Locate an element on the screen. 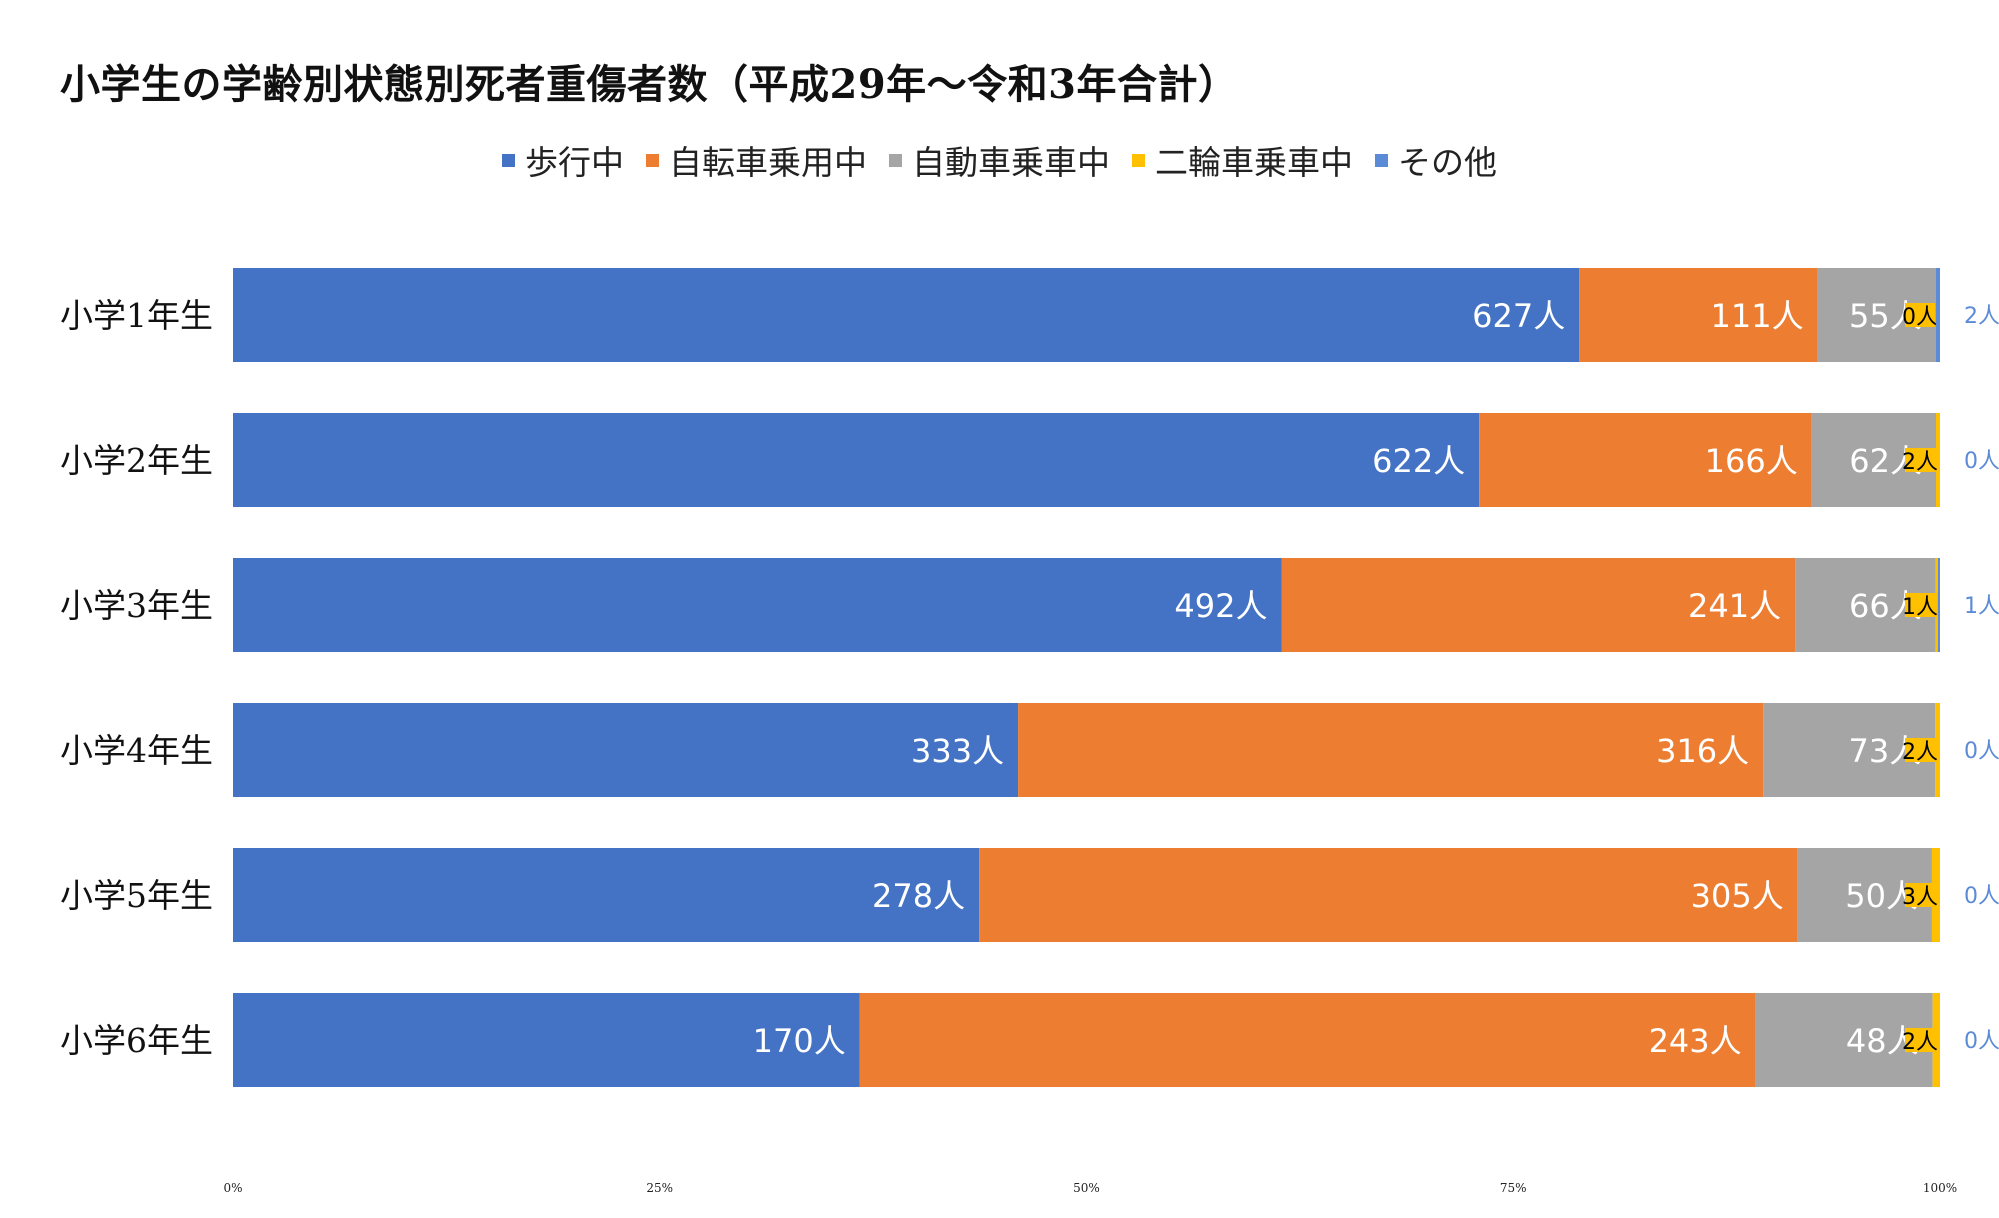  legend: 歩行中 自転車乗用中 自動車乗車中 二輪車乗車中 その他 is located at coordinates (999, 160).